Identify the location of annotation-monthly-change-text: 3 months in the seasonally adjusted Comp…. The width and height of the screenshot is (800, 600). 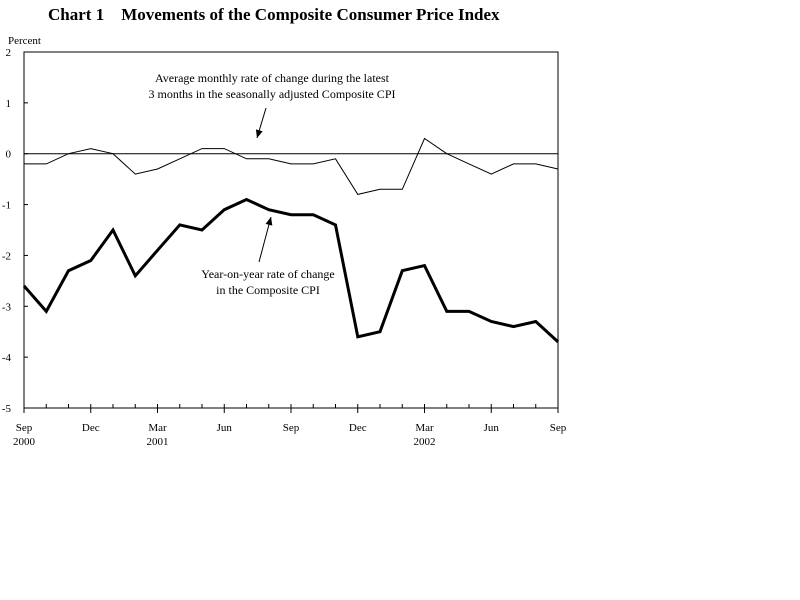
(272, 94).